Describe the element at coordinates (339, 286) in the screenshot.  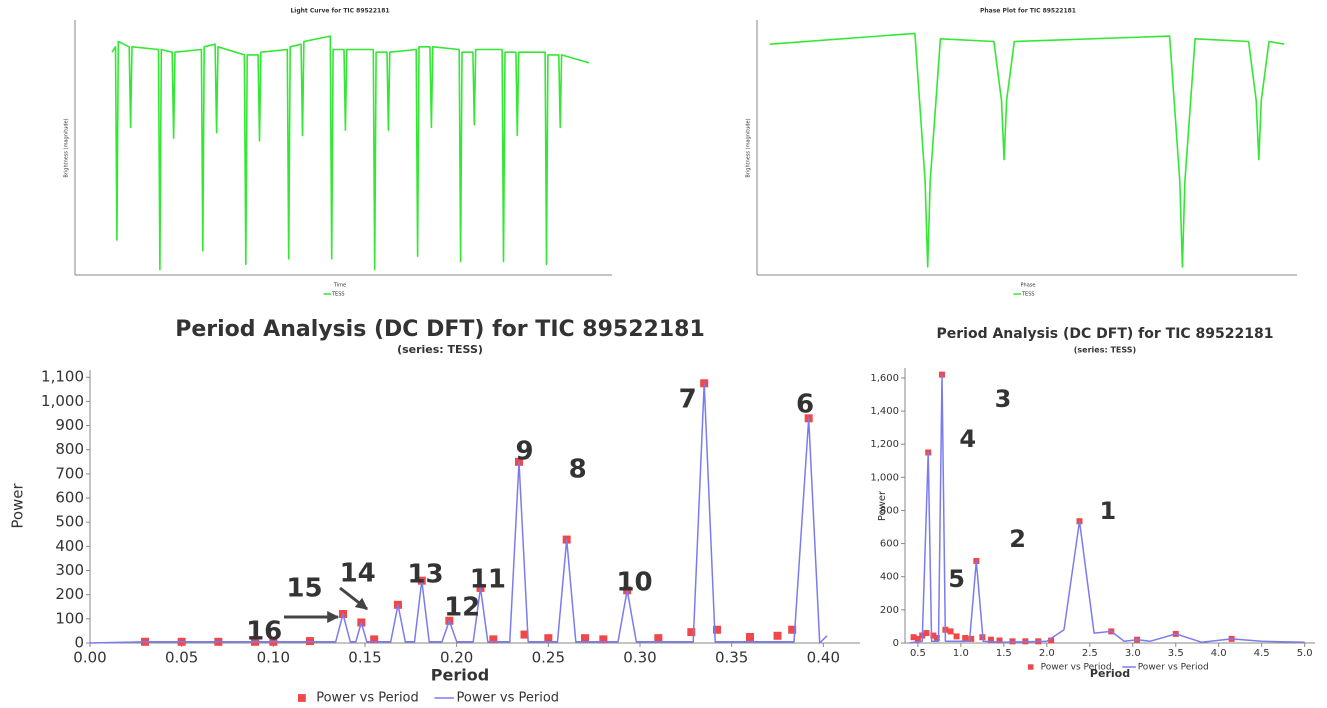
I see `x-axis-label: Time` at that location.